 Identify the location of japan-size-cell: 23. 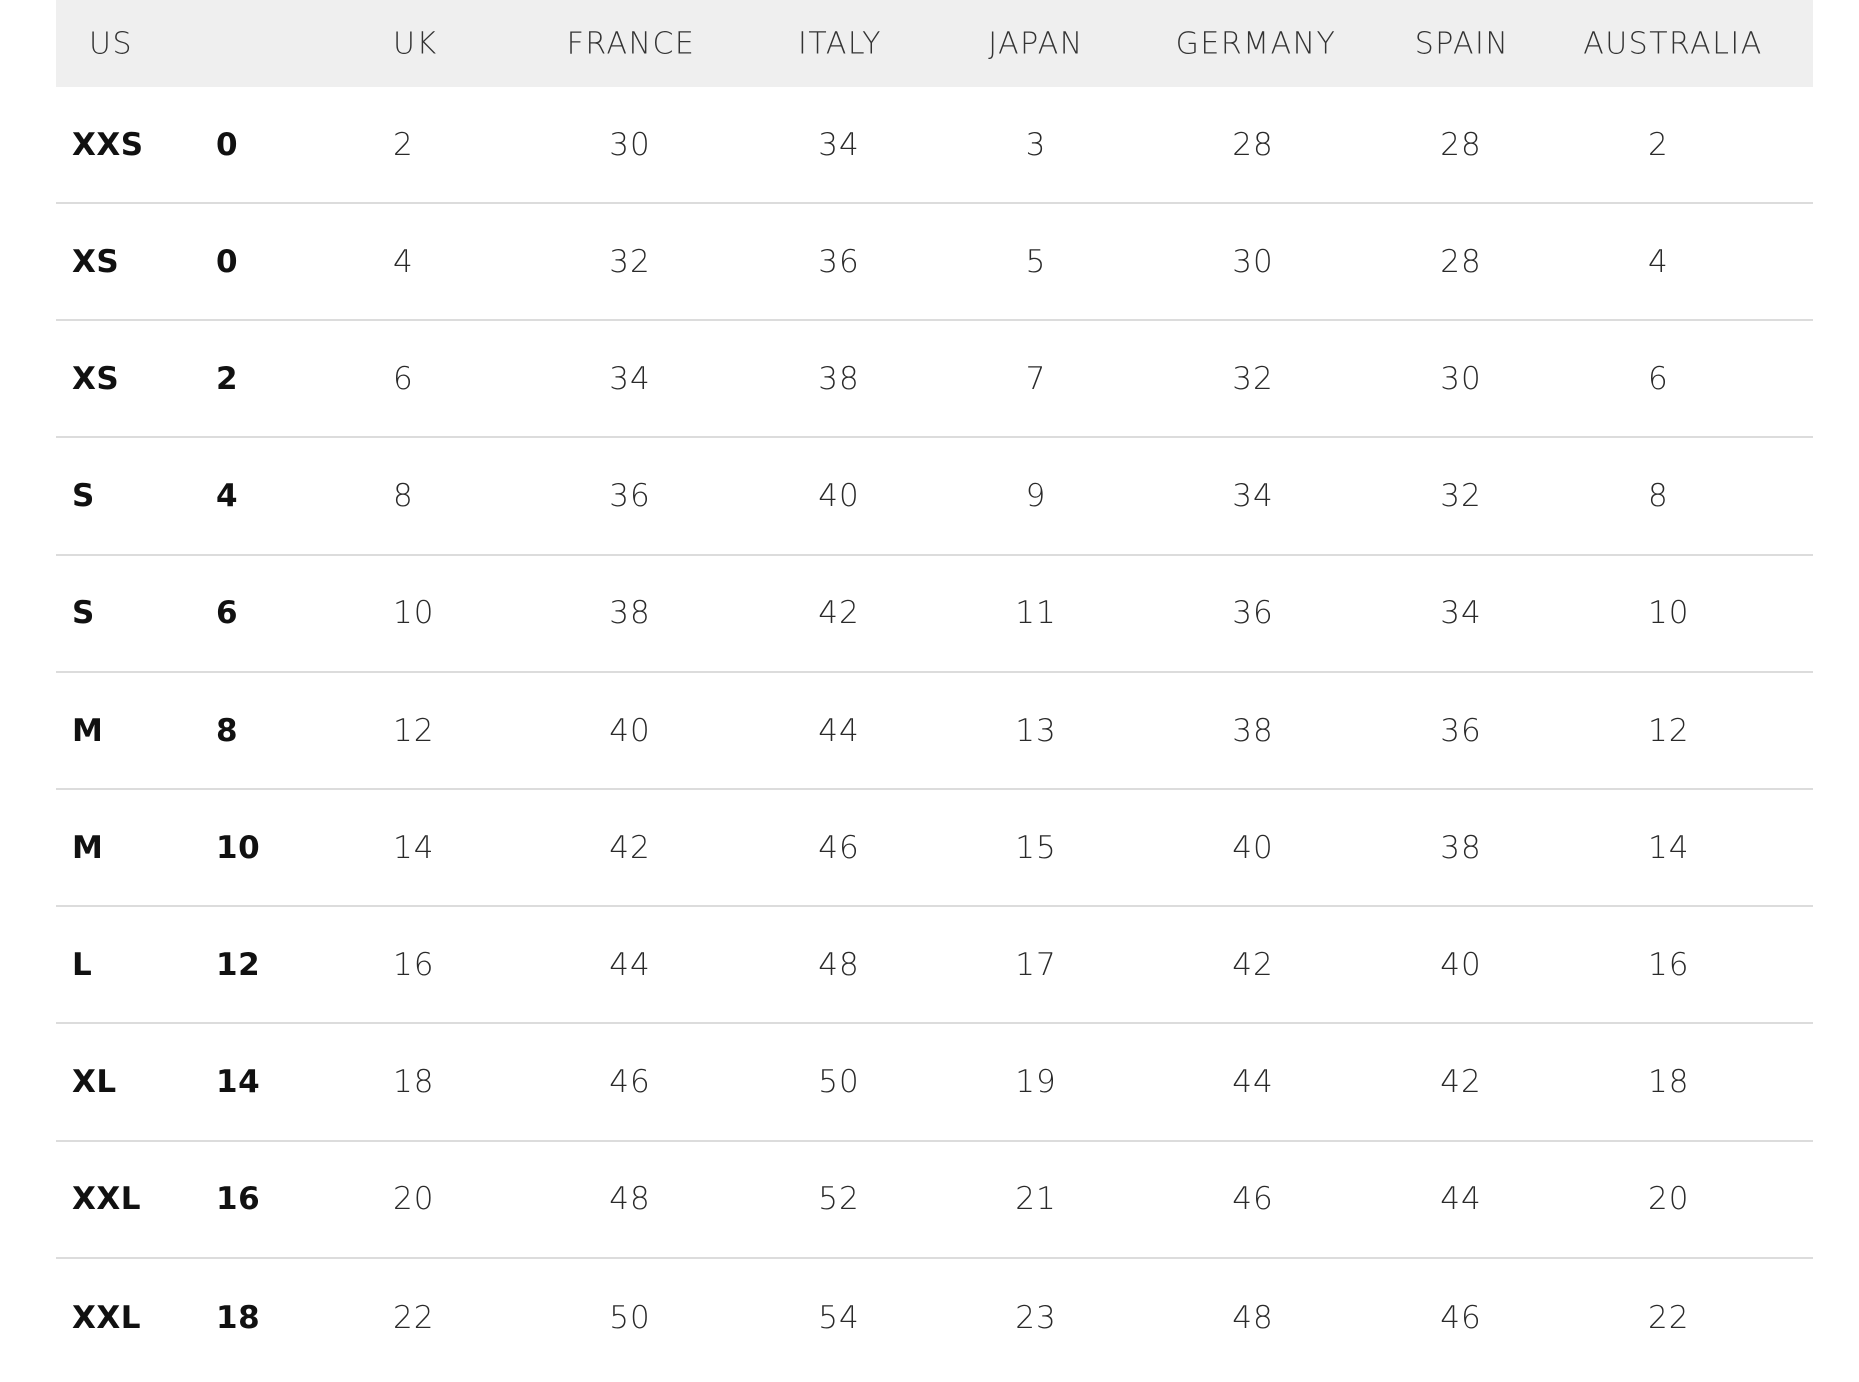
(1036, 1317).